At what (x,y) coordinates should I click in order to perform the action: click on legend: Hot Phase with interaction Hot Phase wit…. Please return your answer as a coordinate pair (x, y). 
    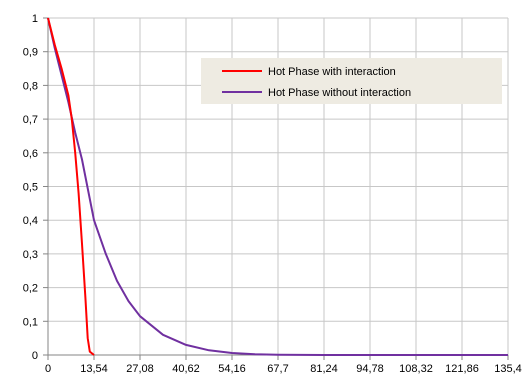
    Looking at the image, I should click on (351, 81).